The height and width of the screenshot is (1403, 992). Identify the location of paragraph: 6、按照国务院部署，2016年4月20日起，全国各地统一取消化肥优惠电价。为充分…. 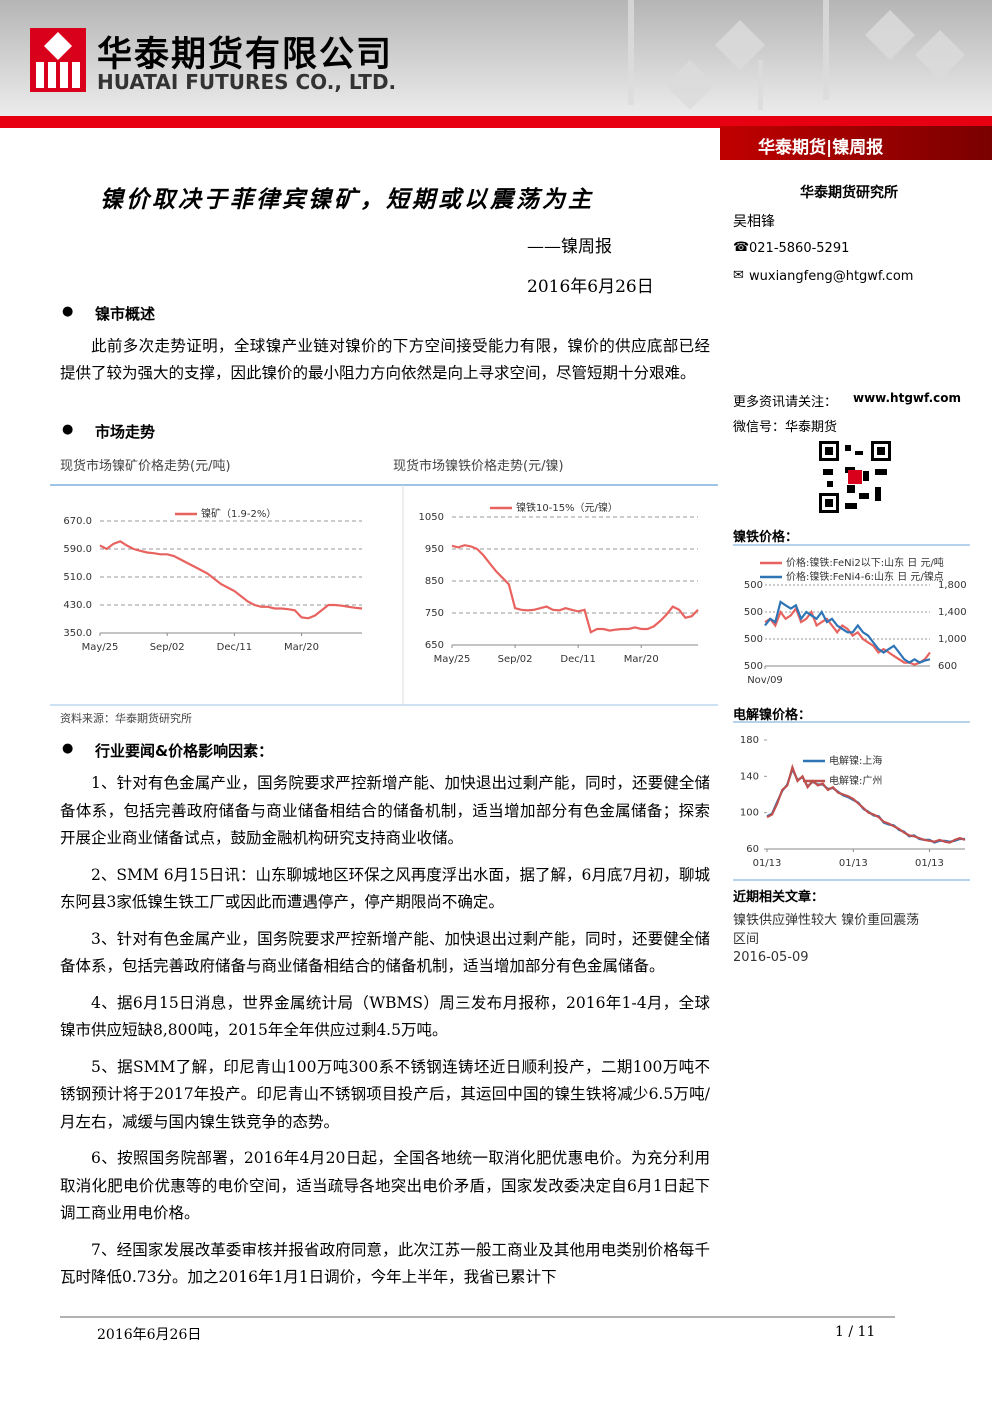
(385, 1185).